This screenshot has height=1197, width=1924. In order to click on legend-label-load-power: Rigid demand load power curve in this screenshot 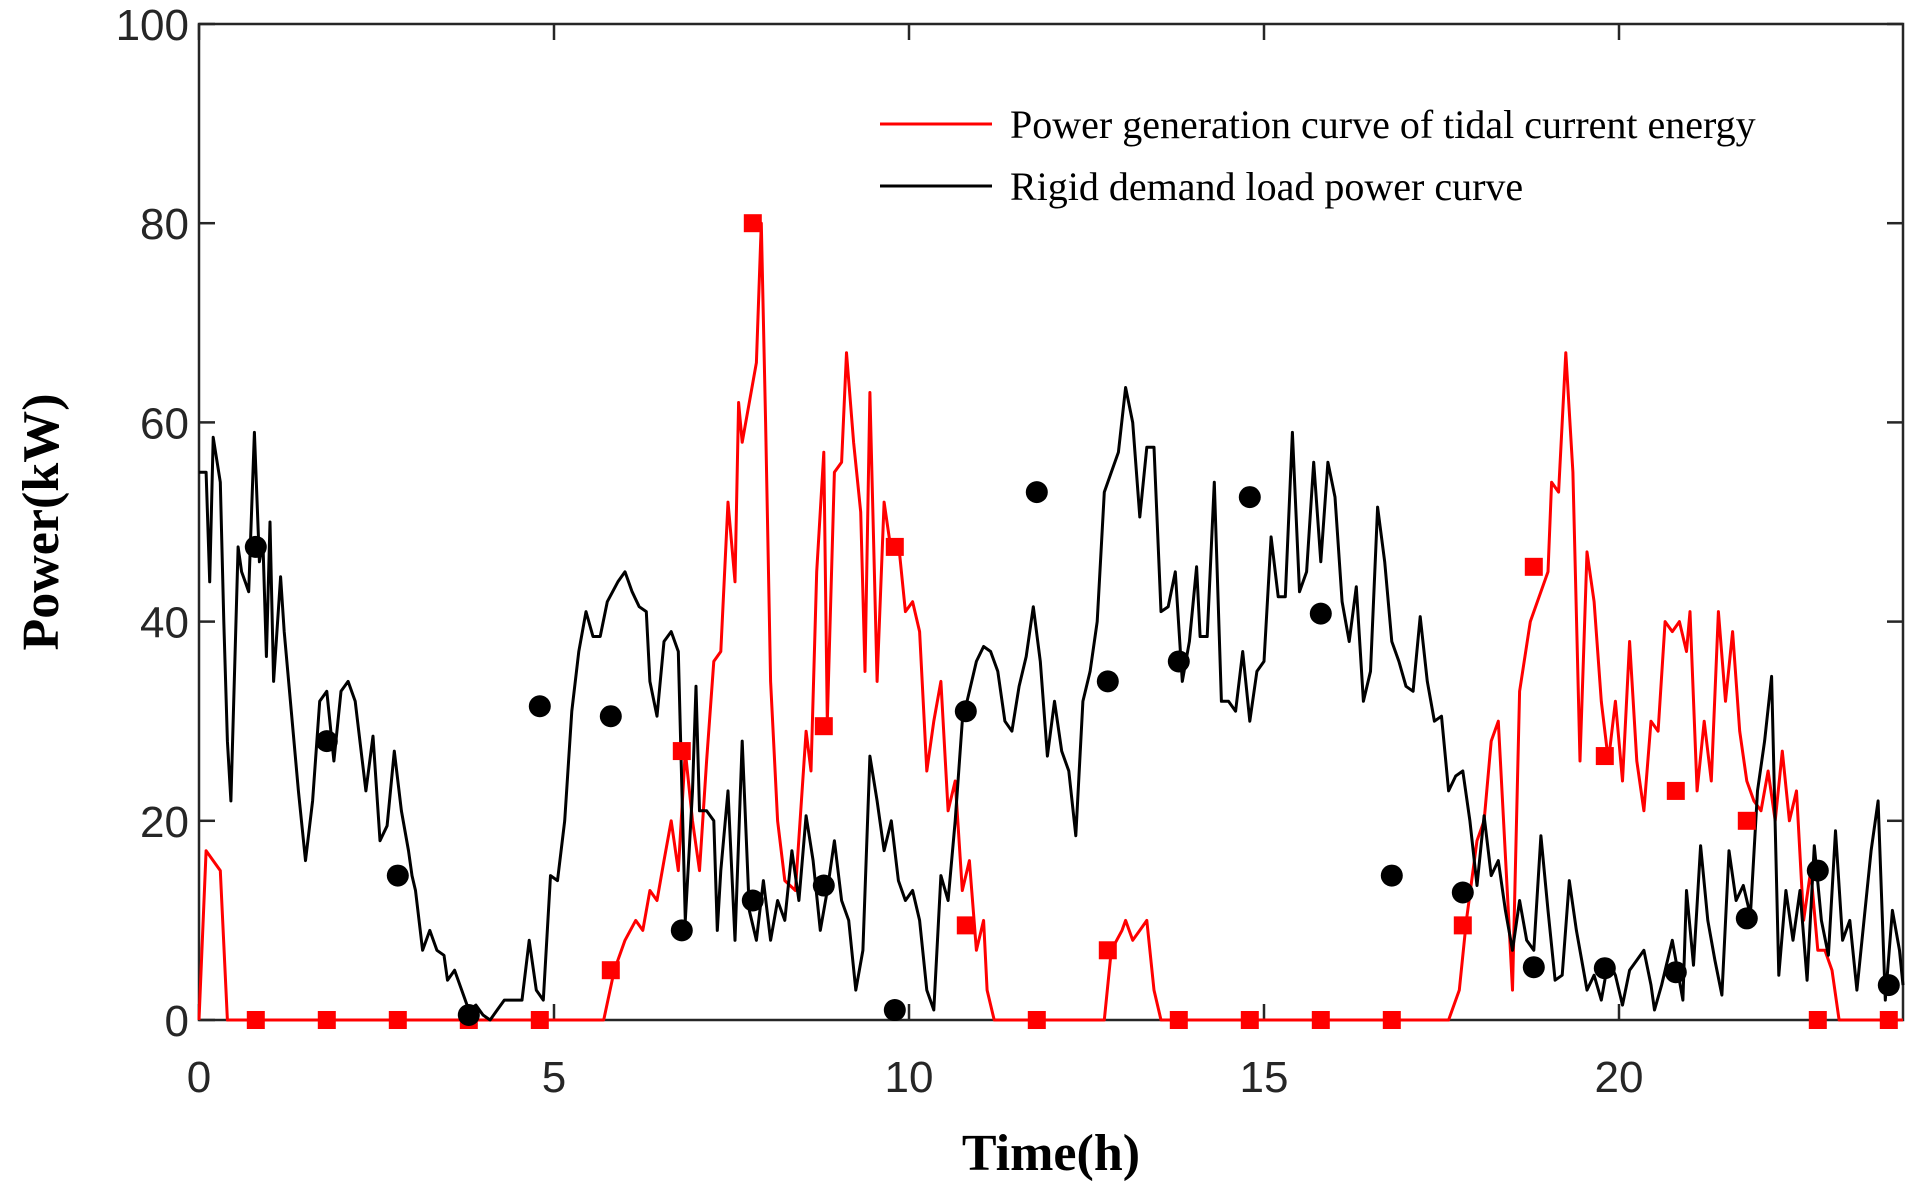, I will do `click(1266, 186)`.